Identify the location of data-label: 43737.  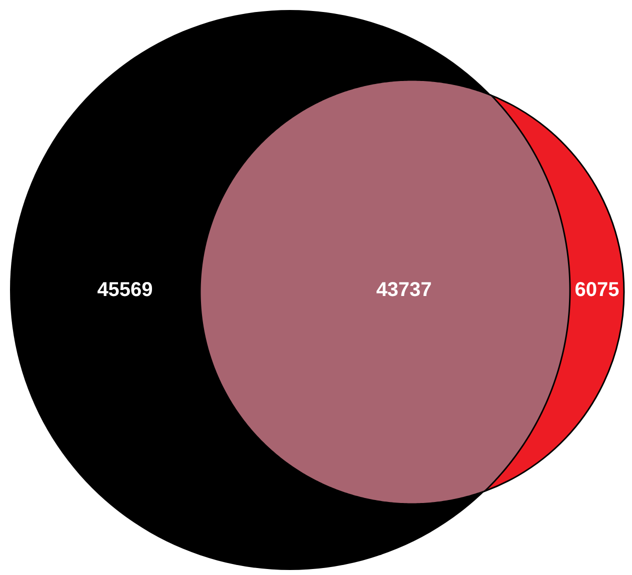
(404, 290).